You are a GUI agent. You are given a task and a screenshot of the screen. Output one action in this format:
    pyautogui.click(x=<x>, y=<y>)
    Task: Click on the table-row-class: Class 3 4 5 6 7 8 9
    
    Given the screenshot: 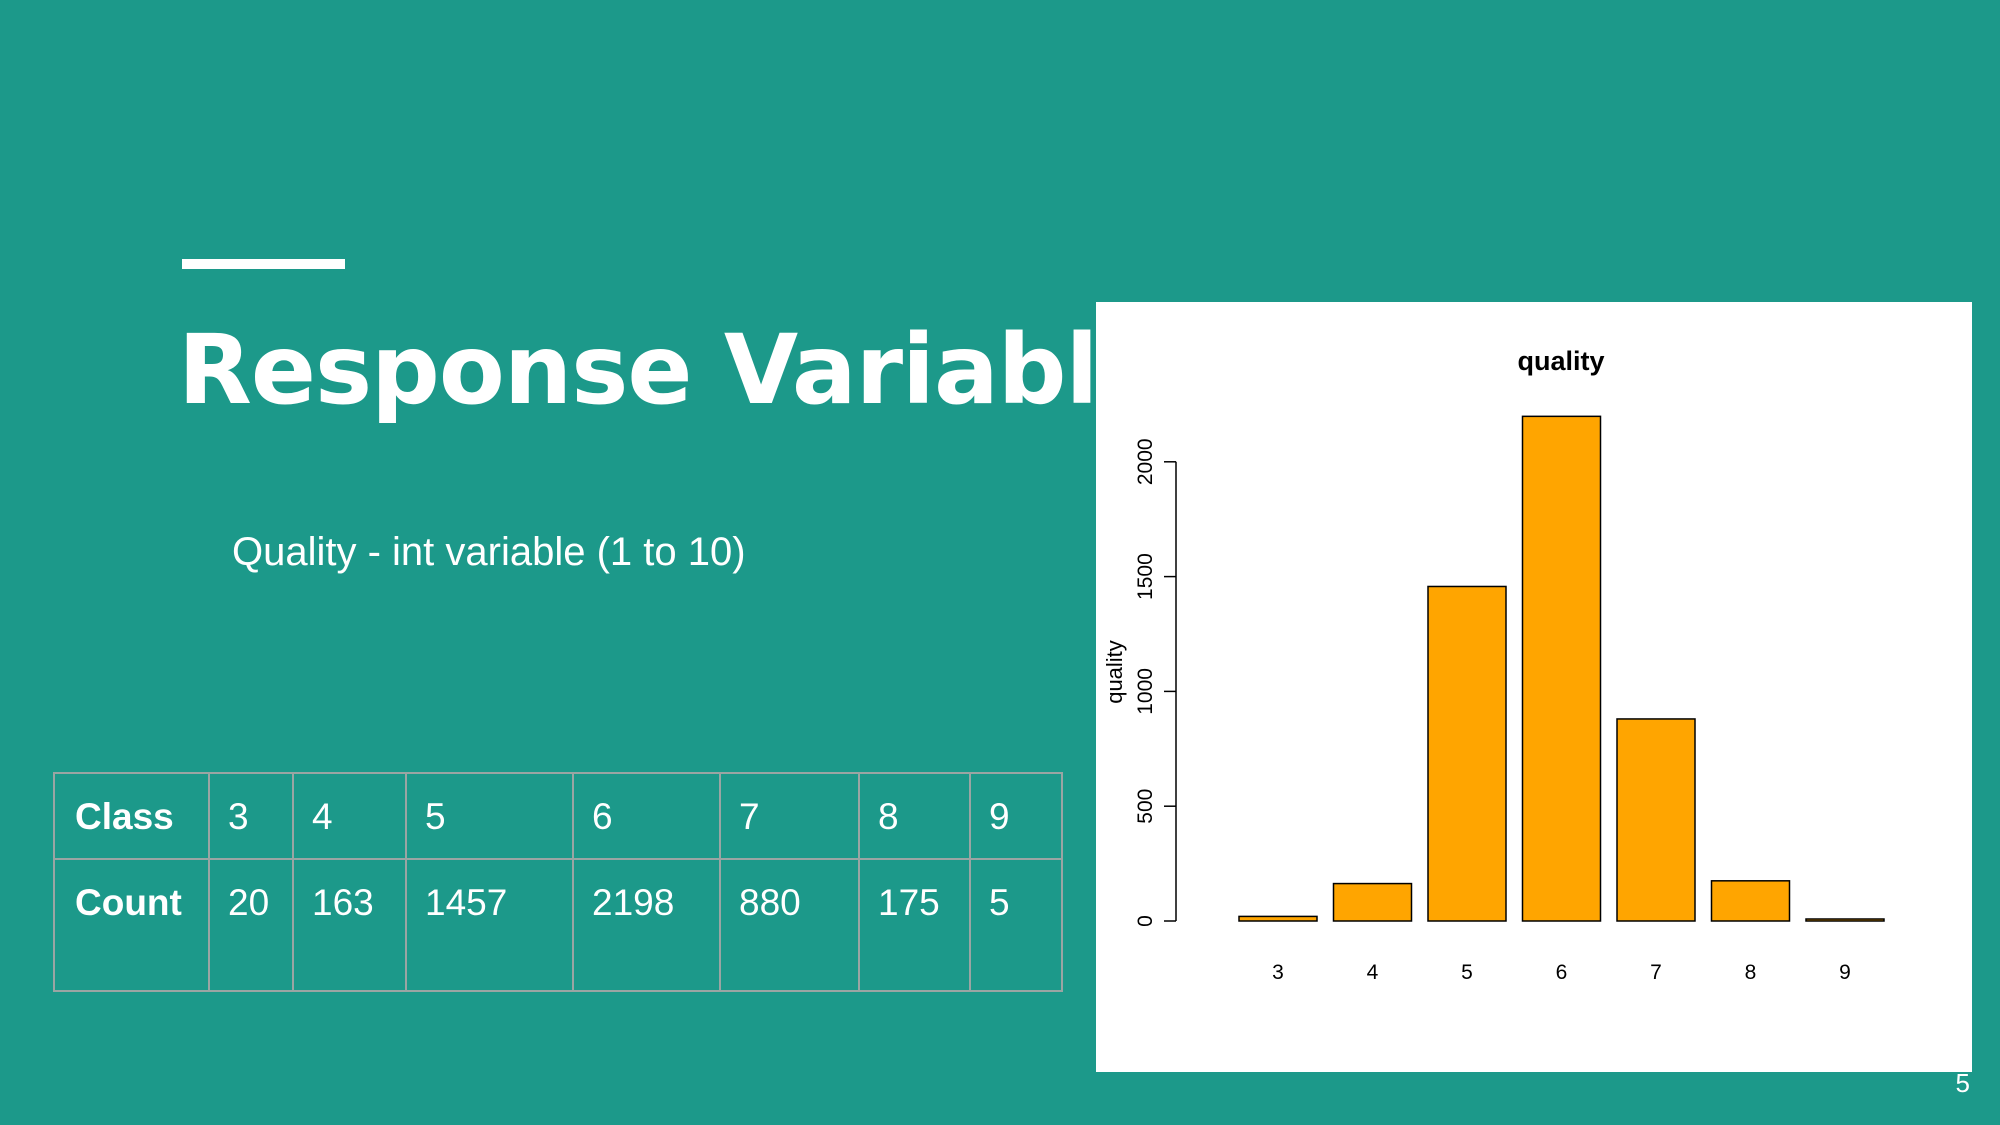 What is the action you would take?
    pyautogui.click(x=558, y=816)
    